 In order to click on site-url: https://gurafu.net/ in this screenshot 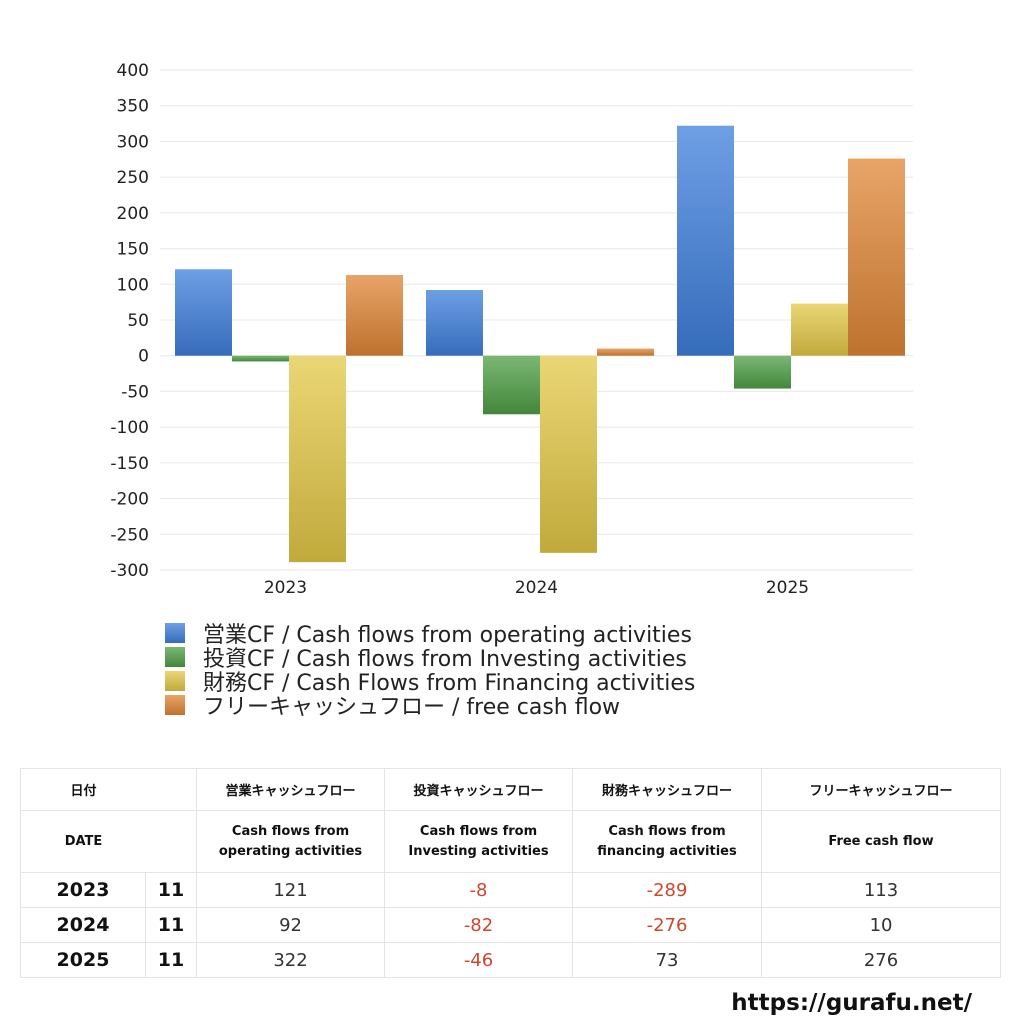, I will do `click(851, 1003)`.